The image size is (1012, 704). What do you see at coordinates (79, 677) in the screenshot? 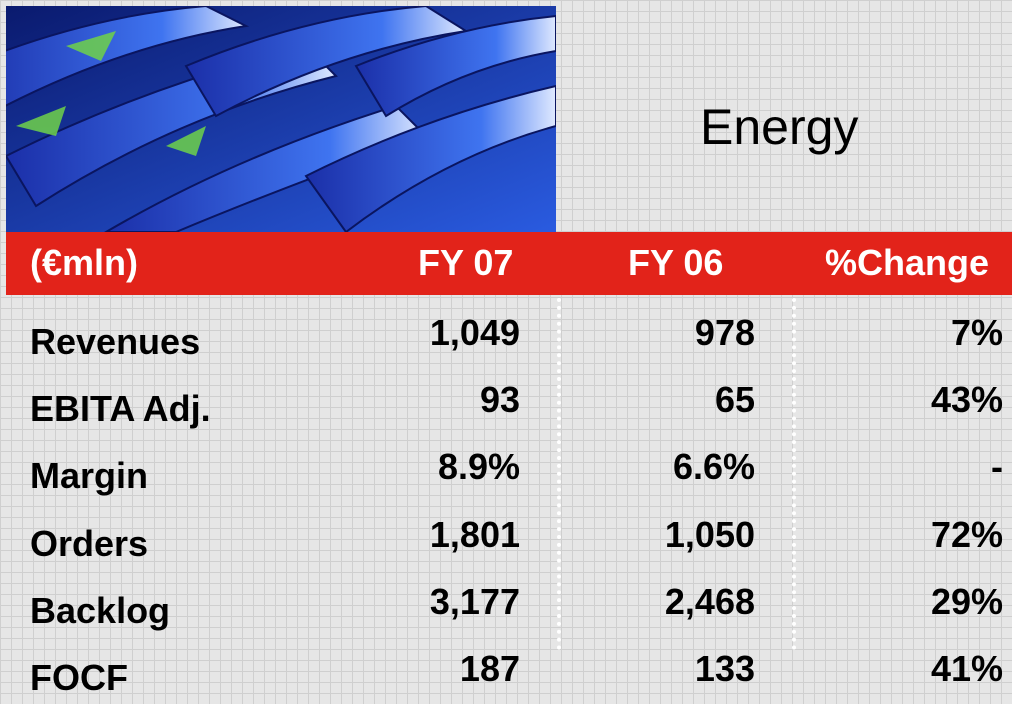
I see `row-label: FOCF` at bounding box center [79, 677].